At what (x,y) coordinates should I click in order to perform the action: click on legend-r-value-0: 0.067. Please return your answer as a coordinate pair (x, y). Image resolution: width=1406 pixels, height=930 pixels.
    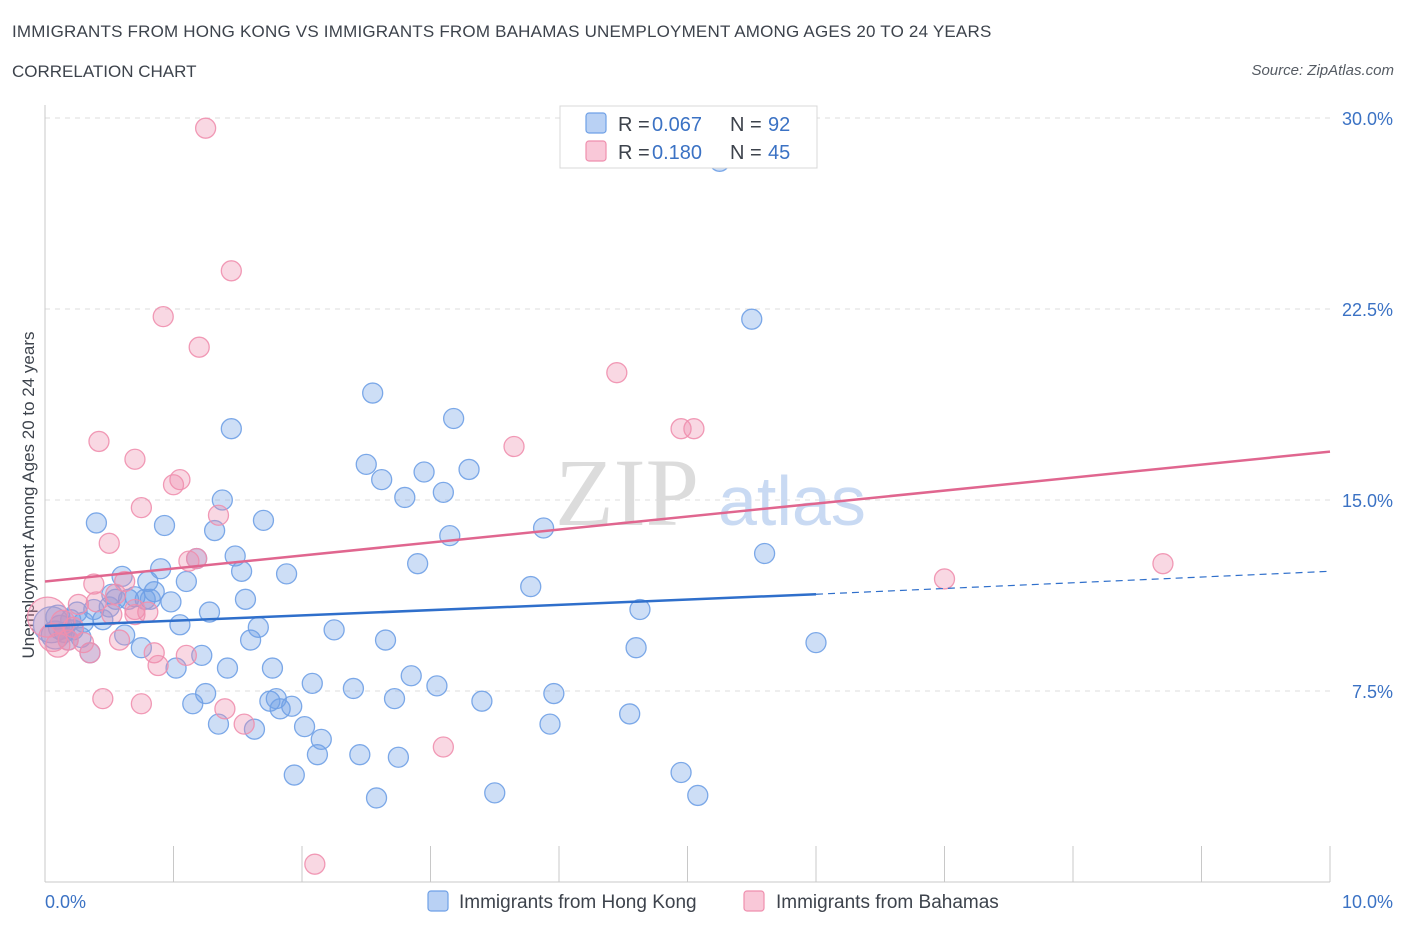
    Looking at the image, I should click on (677, 125).